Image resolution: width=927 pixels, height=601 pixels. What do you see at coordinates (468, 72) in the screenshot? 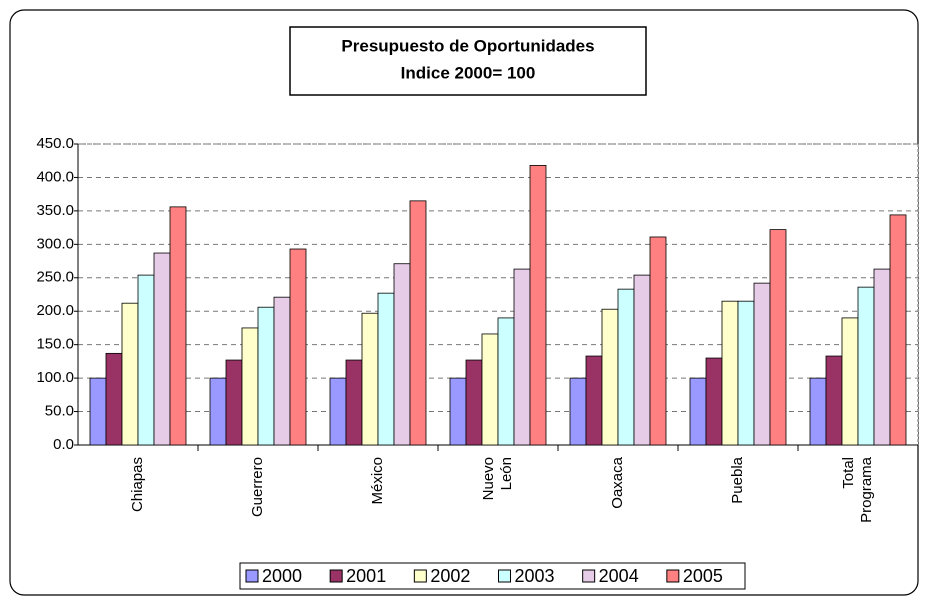
I see `chart-subtitle: Indice 2000= 100` at bounding box center [468, 72].